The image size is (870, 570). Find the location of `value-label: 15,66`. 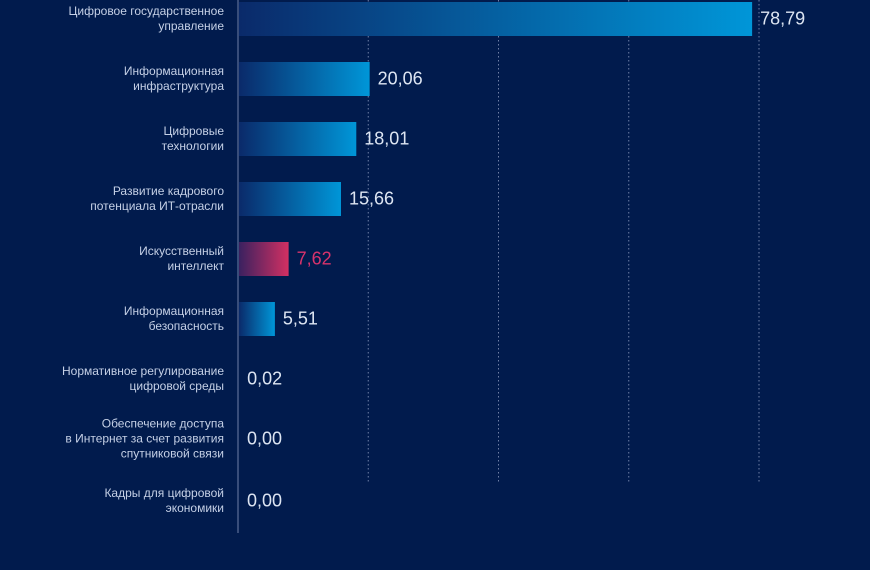

value-label: 15,66 is located at coordinates (371, 198).